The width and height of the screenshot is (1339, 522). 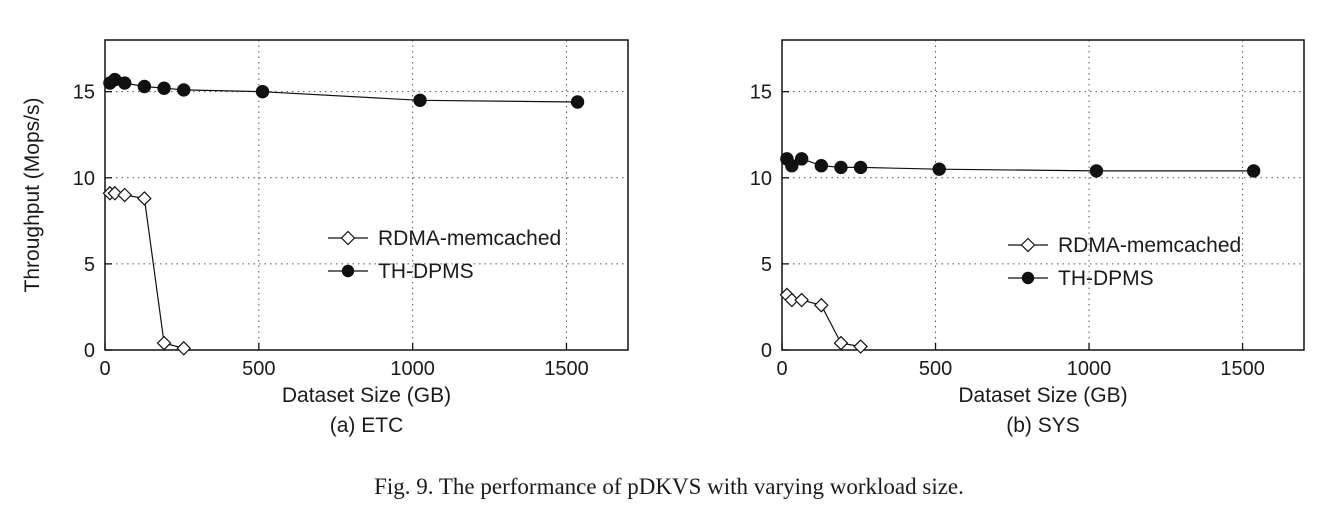 I want to click on series-line, so click(x=146, y=270).